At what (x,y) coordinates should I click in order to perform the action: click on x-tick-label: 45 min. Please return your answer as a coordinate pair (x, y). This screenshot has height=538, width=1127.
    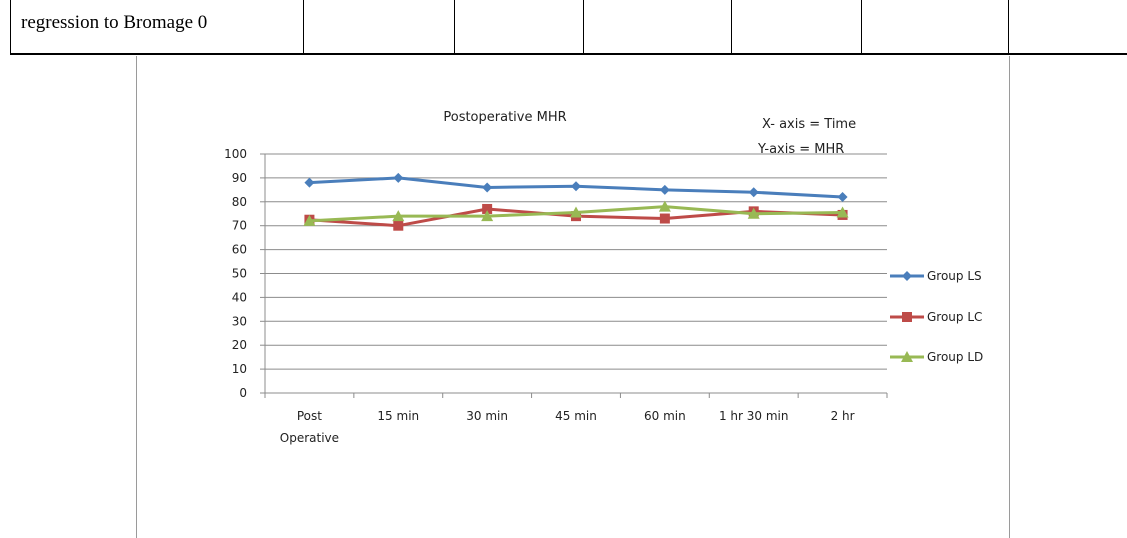
    Looking at the image, I should click on (576, 416).